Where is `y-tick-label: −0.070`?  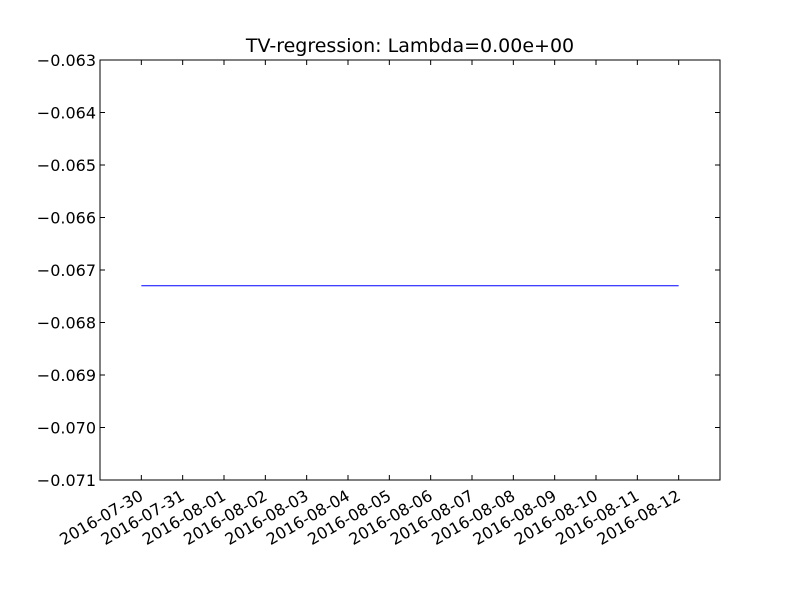
y-tick-label: −0.070 is located at coordinates (66, 428).